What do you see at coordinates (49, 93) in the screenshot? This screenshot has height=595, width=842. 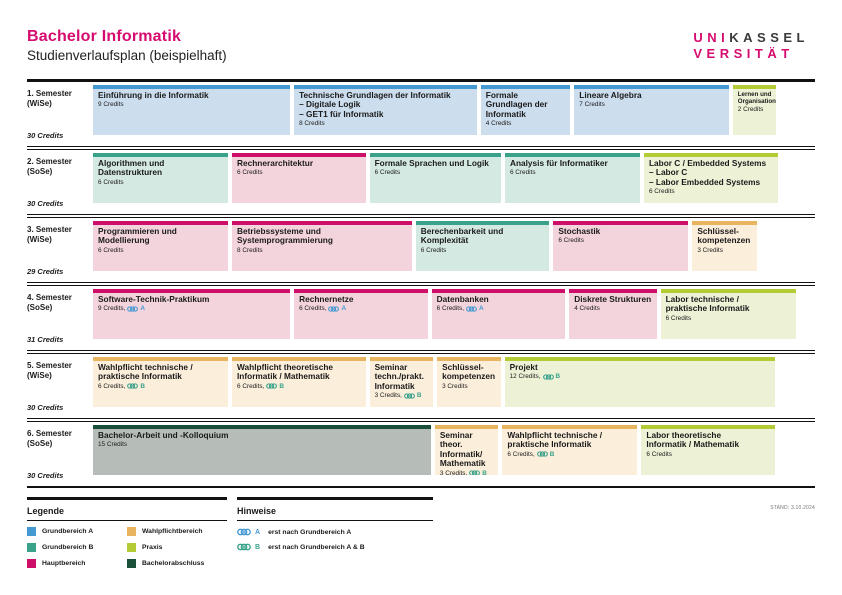 I see `semester-name: 1. Semester` at bounding box center [49, 93].